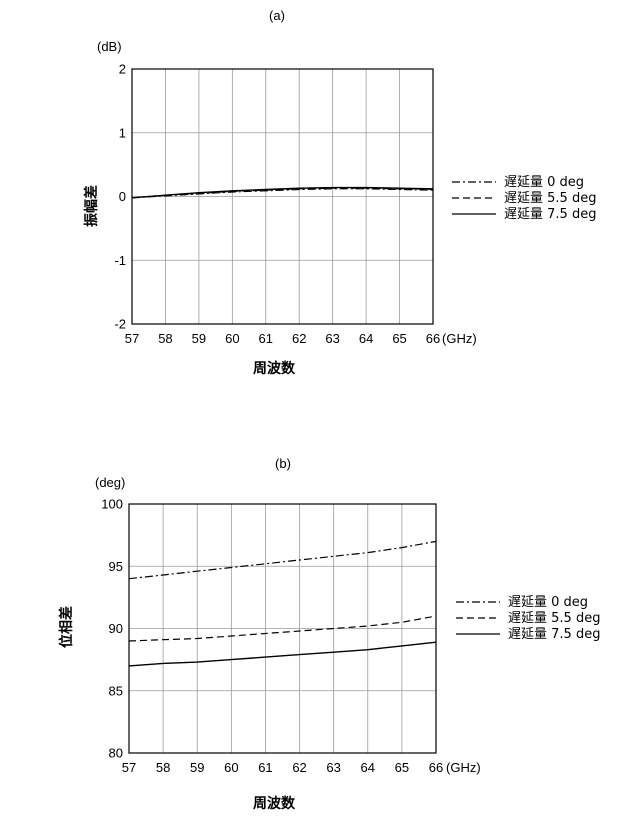  Describe the element at coordinates (120, 260) in the screenshot. I see `y-tick-label: -1` at that location.